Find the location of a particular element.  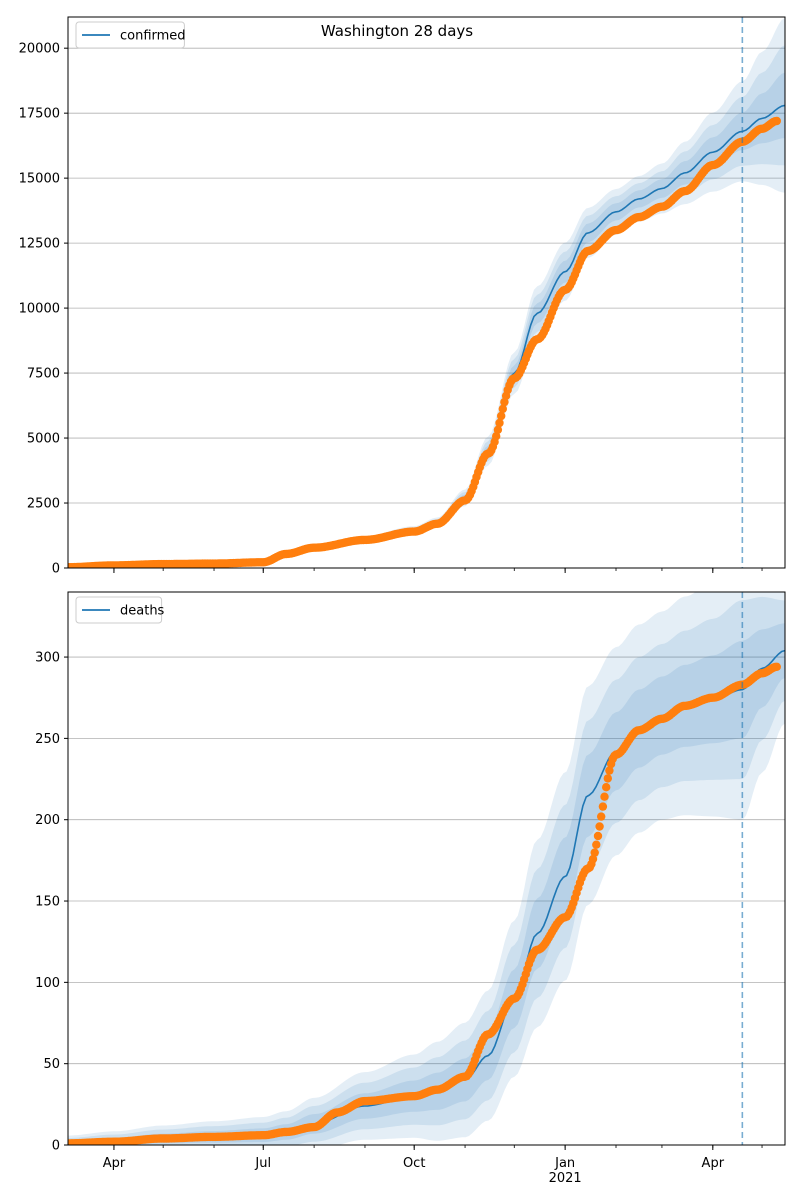

figure-title: Washington 28 days is located at coordinates (397, 31).